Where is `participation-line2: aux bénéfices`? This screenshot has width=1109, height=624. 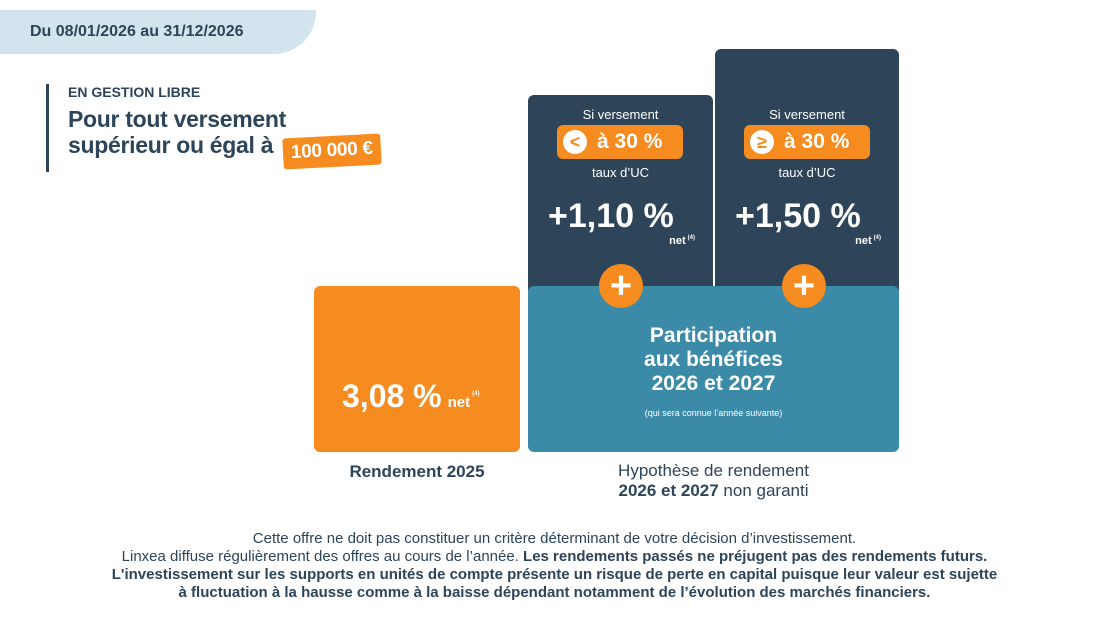
participation-line2: aux bénéfices is located at coordinates (713, 359).